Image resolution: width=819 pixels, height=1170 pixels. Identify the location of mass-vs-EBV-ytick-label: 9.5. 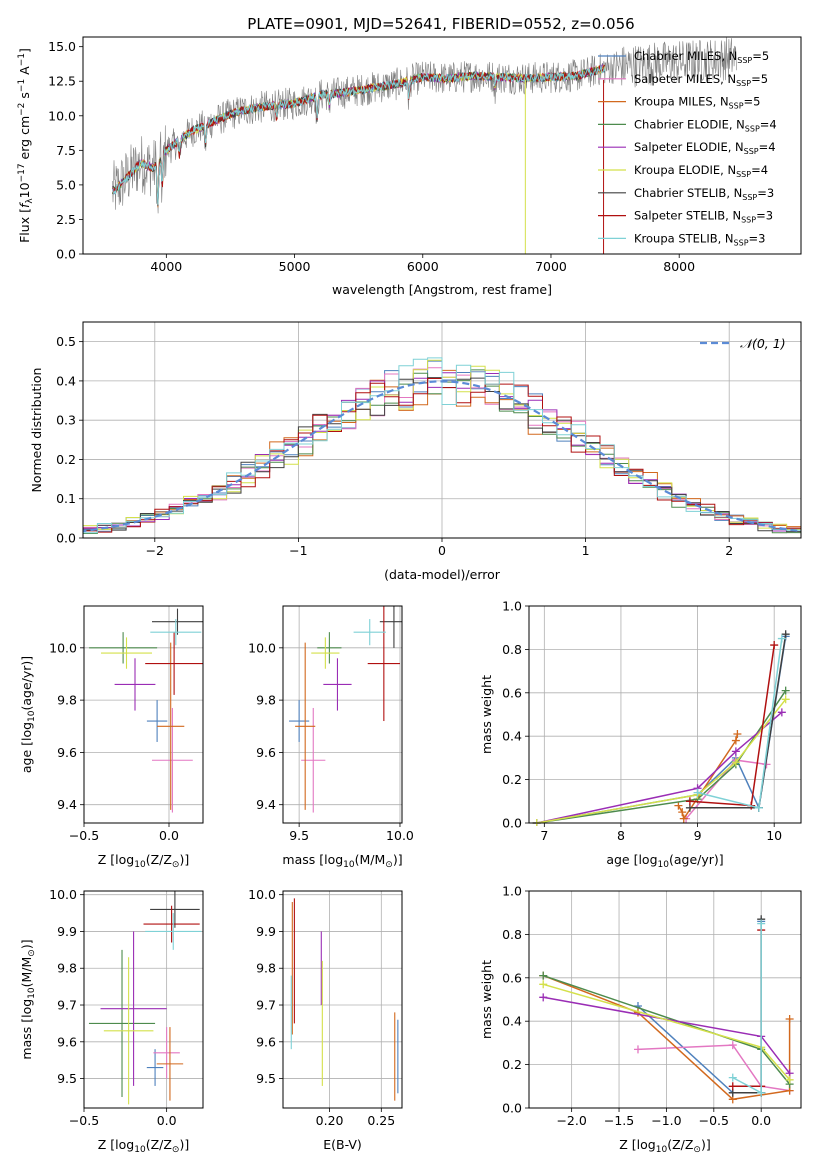
(266, 1078).